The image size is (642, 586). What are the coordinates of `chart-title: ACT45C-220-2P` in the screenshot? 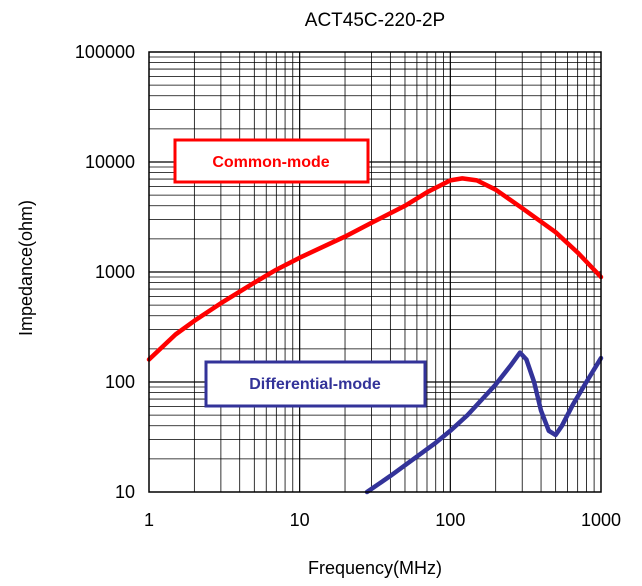 It's located at (375, 20).